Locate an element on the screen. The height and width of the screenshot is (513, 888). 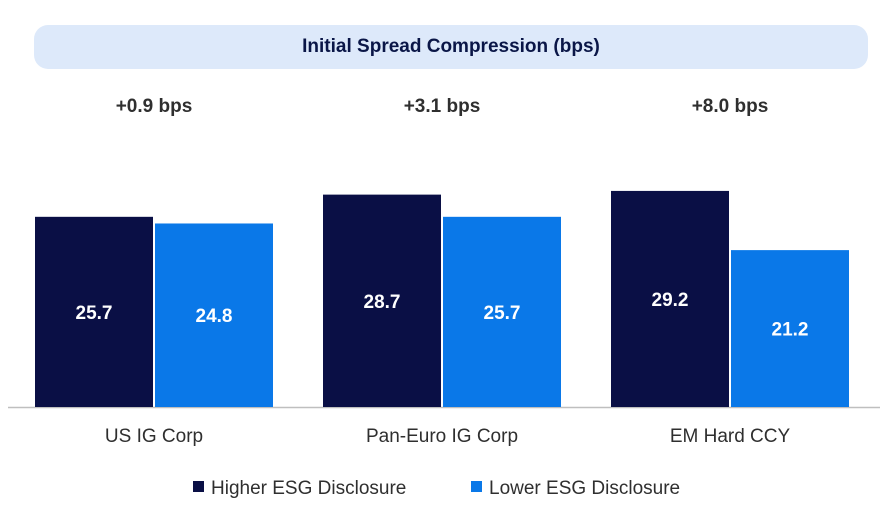
value-label: 21.2 is located at coordinates (790, 330).